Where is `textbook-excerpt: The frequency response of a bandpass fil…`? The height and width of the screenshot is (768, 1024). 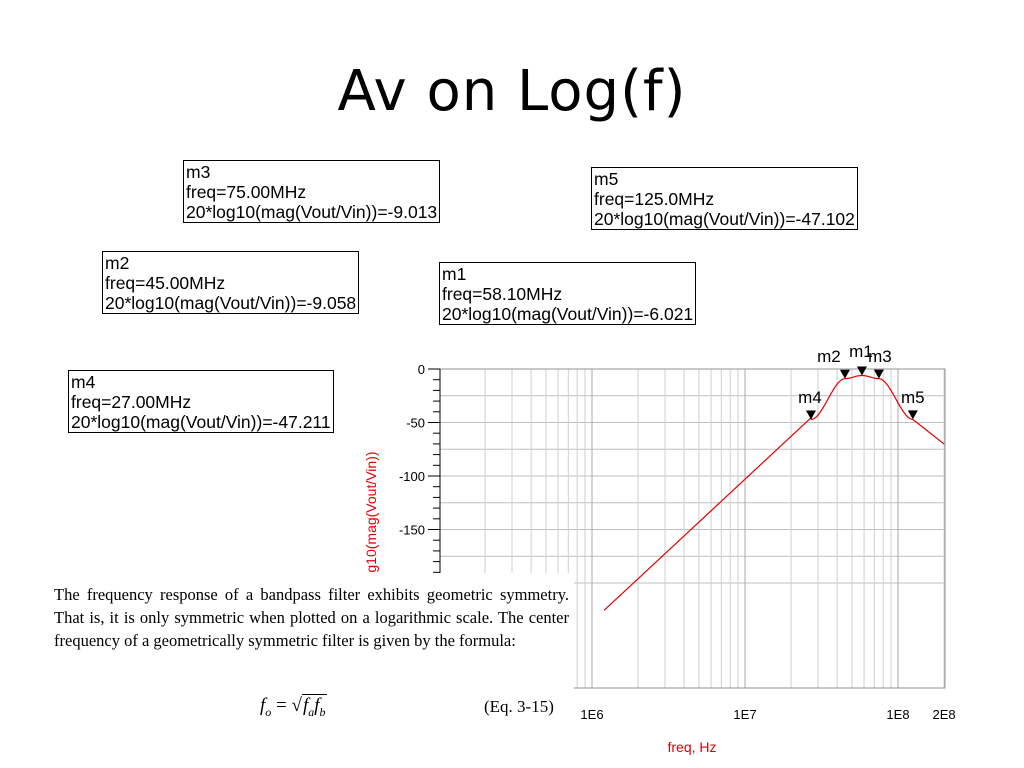
textbook-excerpt: The frequency response of a bandpass fil… is located at coordinates (306, 652).